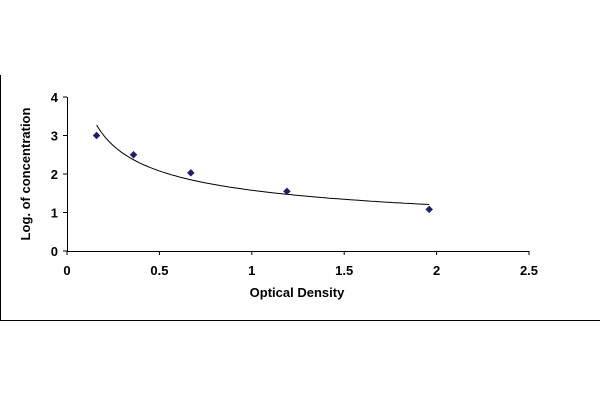 The image size is (600, 400). Describe the element at coordinates (251, 270) in the screenshot. I see `x-tick-label: 1` at that location.